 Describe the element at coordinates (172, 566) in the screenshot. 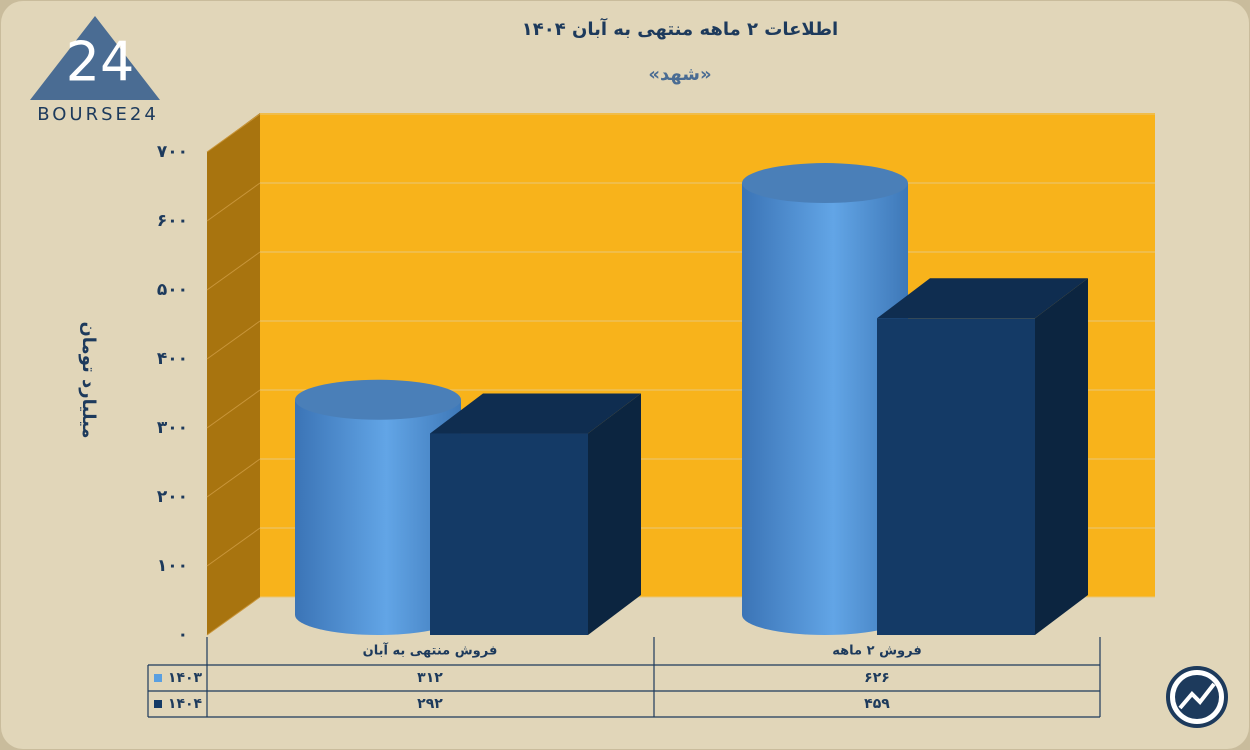

I see `y-tick-label: ۱۰۰` at that location.